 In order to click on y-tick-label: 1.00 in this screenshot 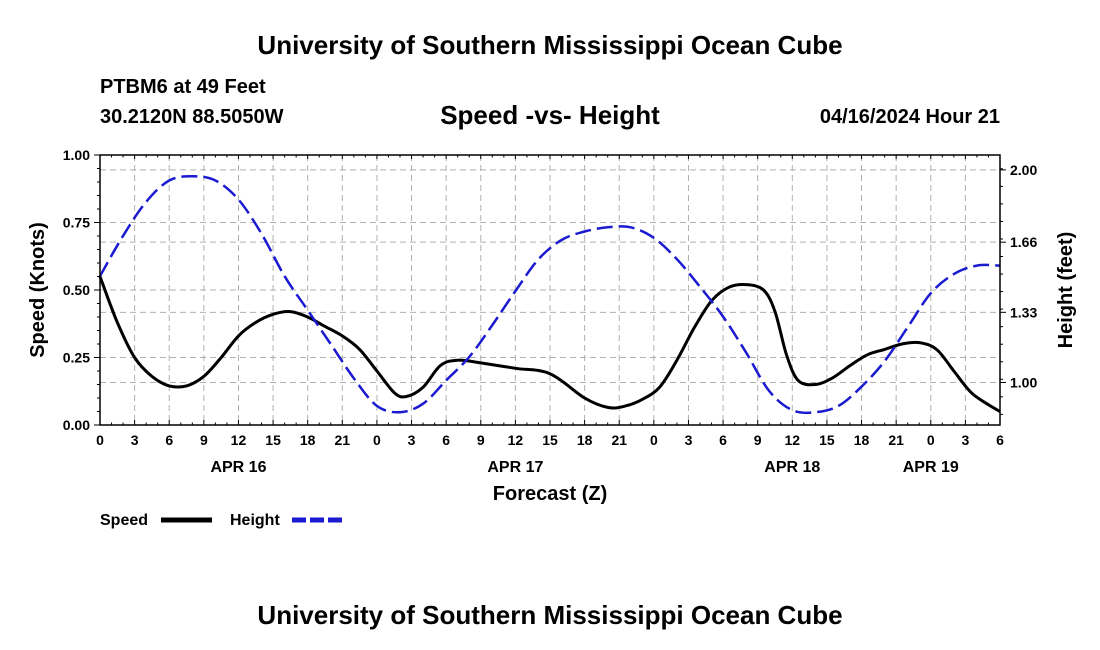, I will do `click(76, 155)`.